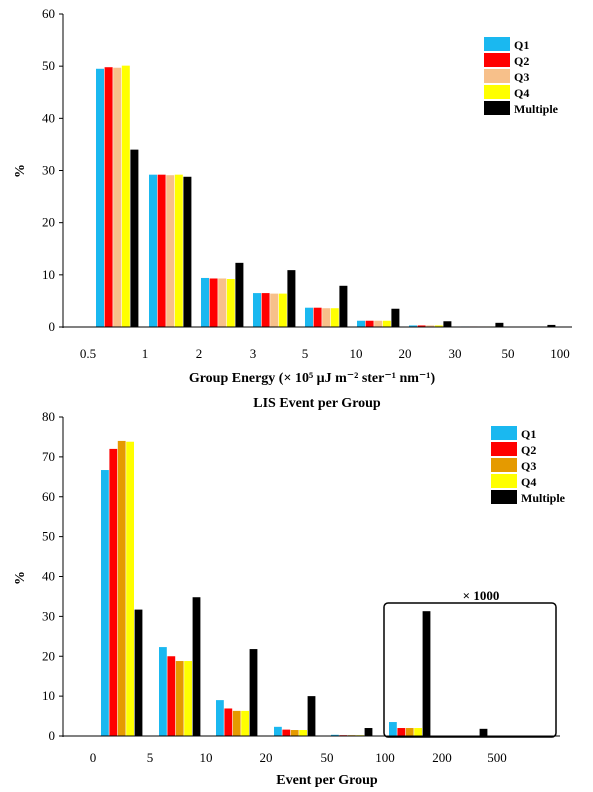  I want to click on c1-x-tick-label: 30, so click(455, 353).